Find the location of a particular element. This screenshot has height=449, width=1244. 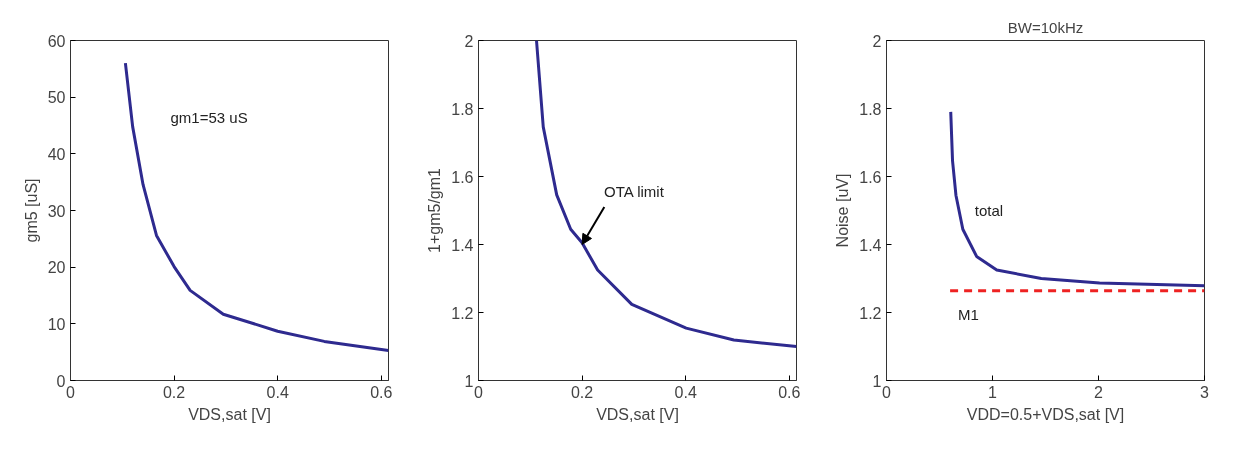

y-tick-label: 10 is located at coordinates (56, 324).